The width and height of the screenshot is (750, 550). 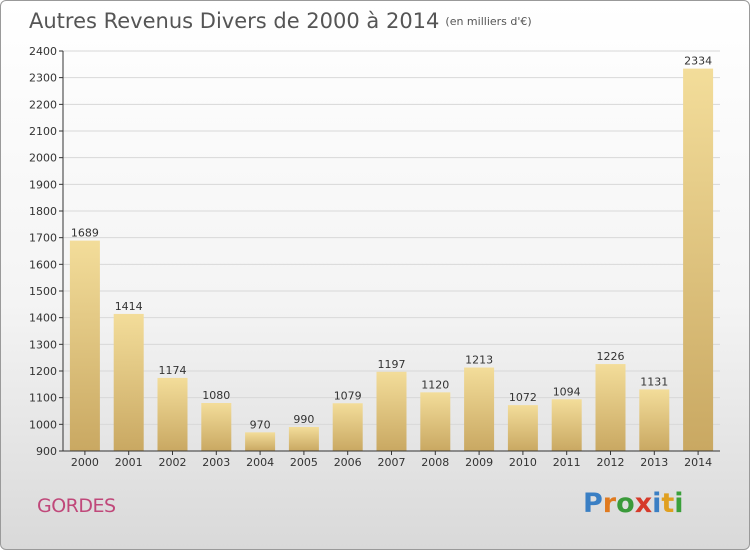 What do you see at coordinates (173, 462) in the screenshot?
I see `x-tick-label: 2002` at bounding box center [173, 462].